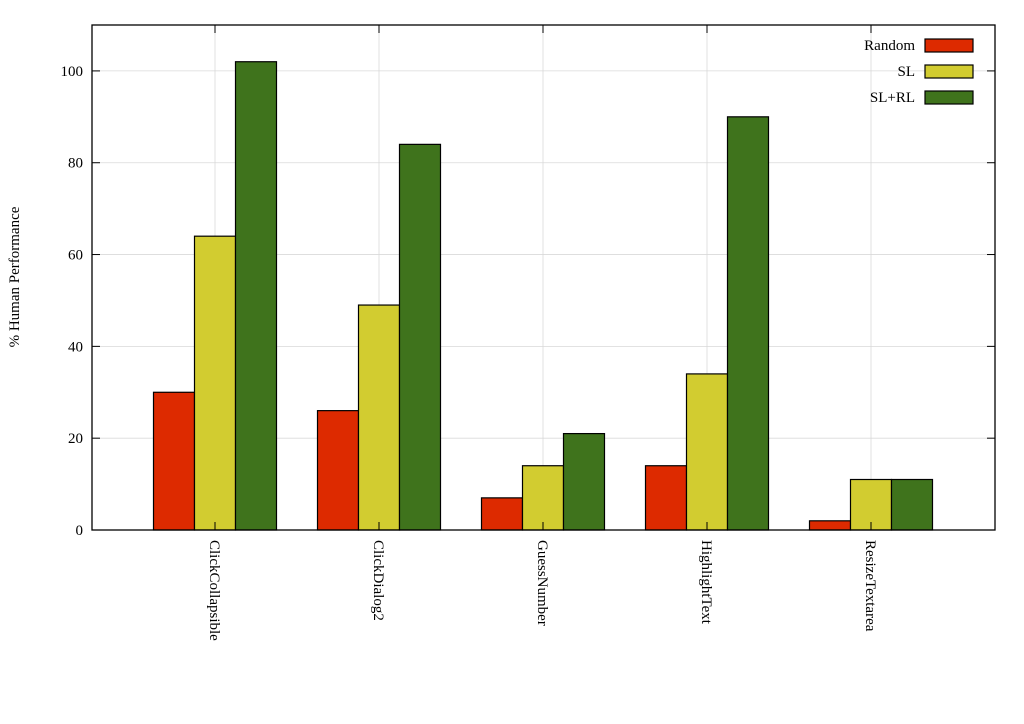  Describe the element at coordinates (919, 72) in the screenshot. I see `legend: Random SL SL+RL` at that location.